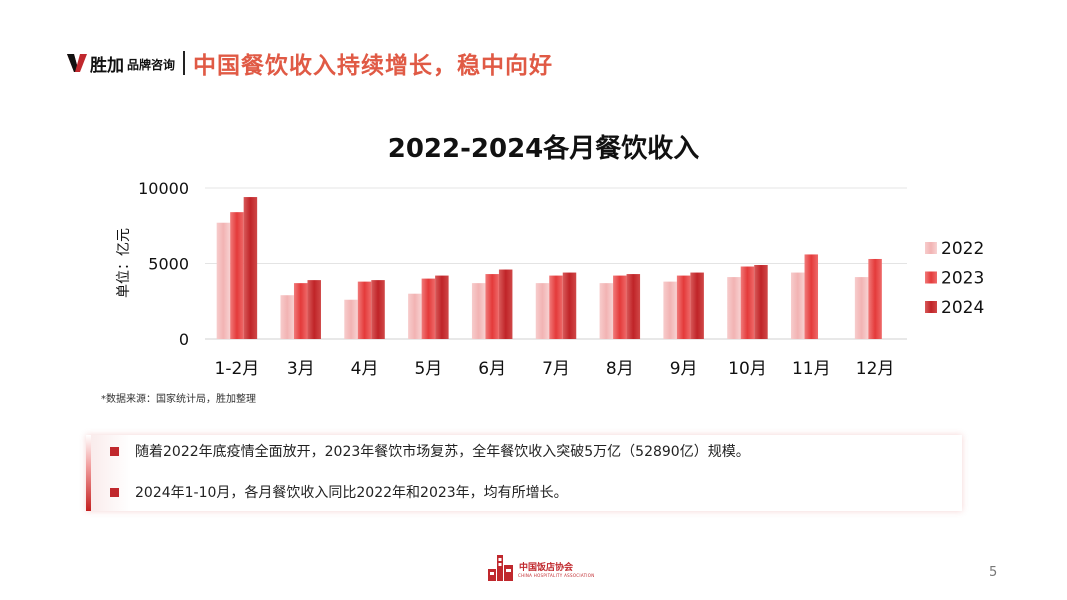 This screenshot has height=600, width=1067. I want to click on panel-accent-bar, so click(88, 473).